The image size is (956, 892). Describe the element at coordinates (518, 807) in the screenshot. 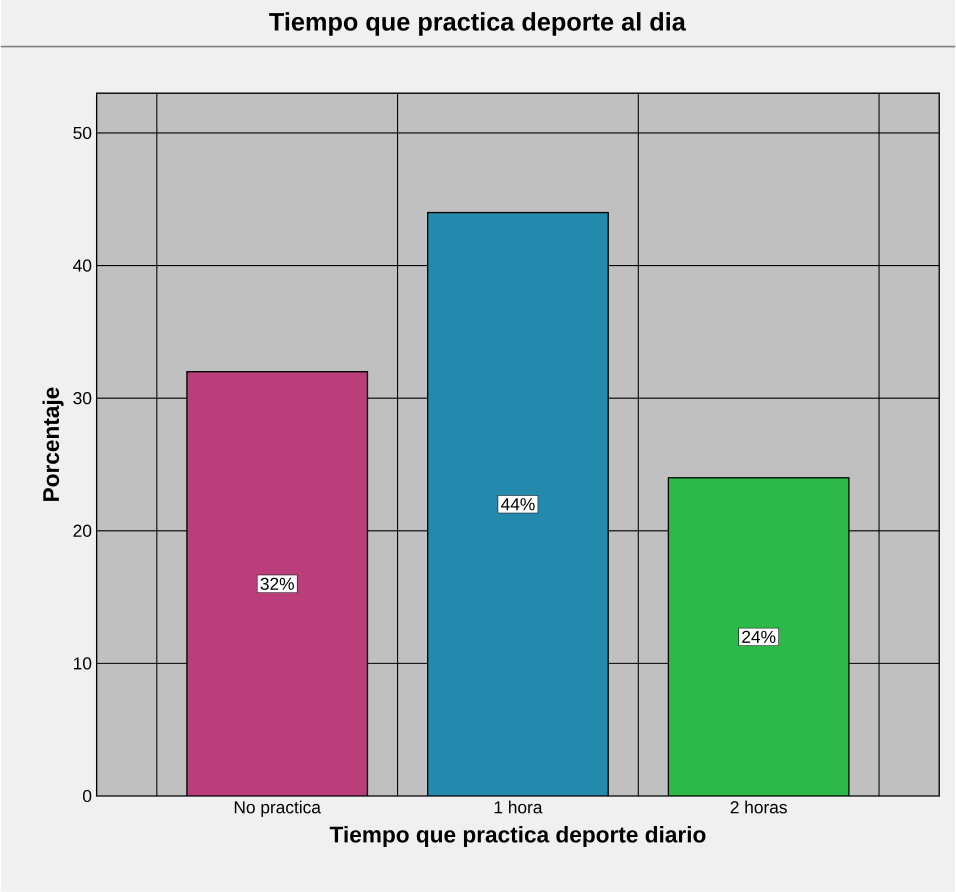

I see `x-tick-label: 1 hora` at that location.